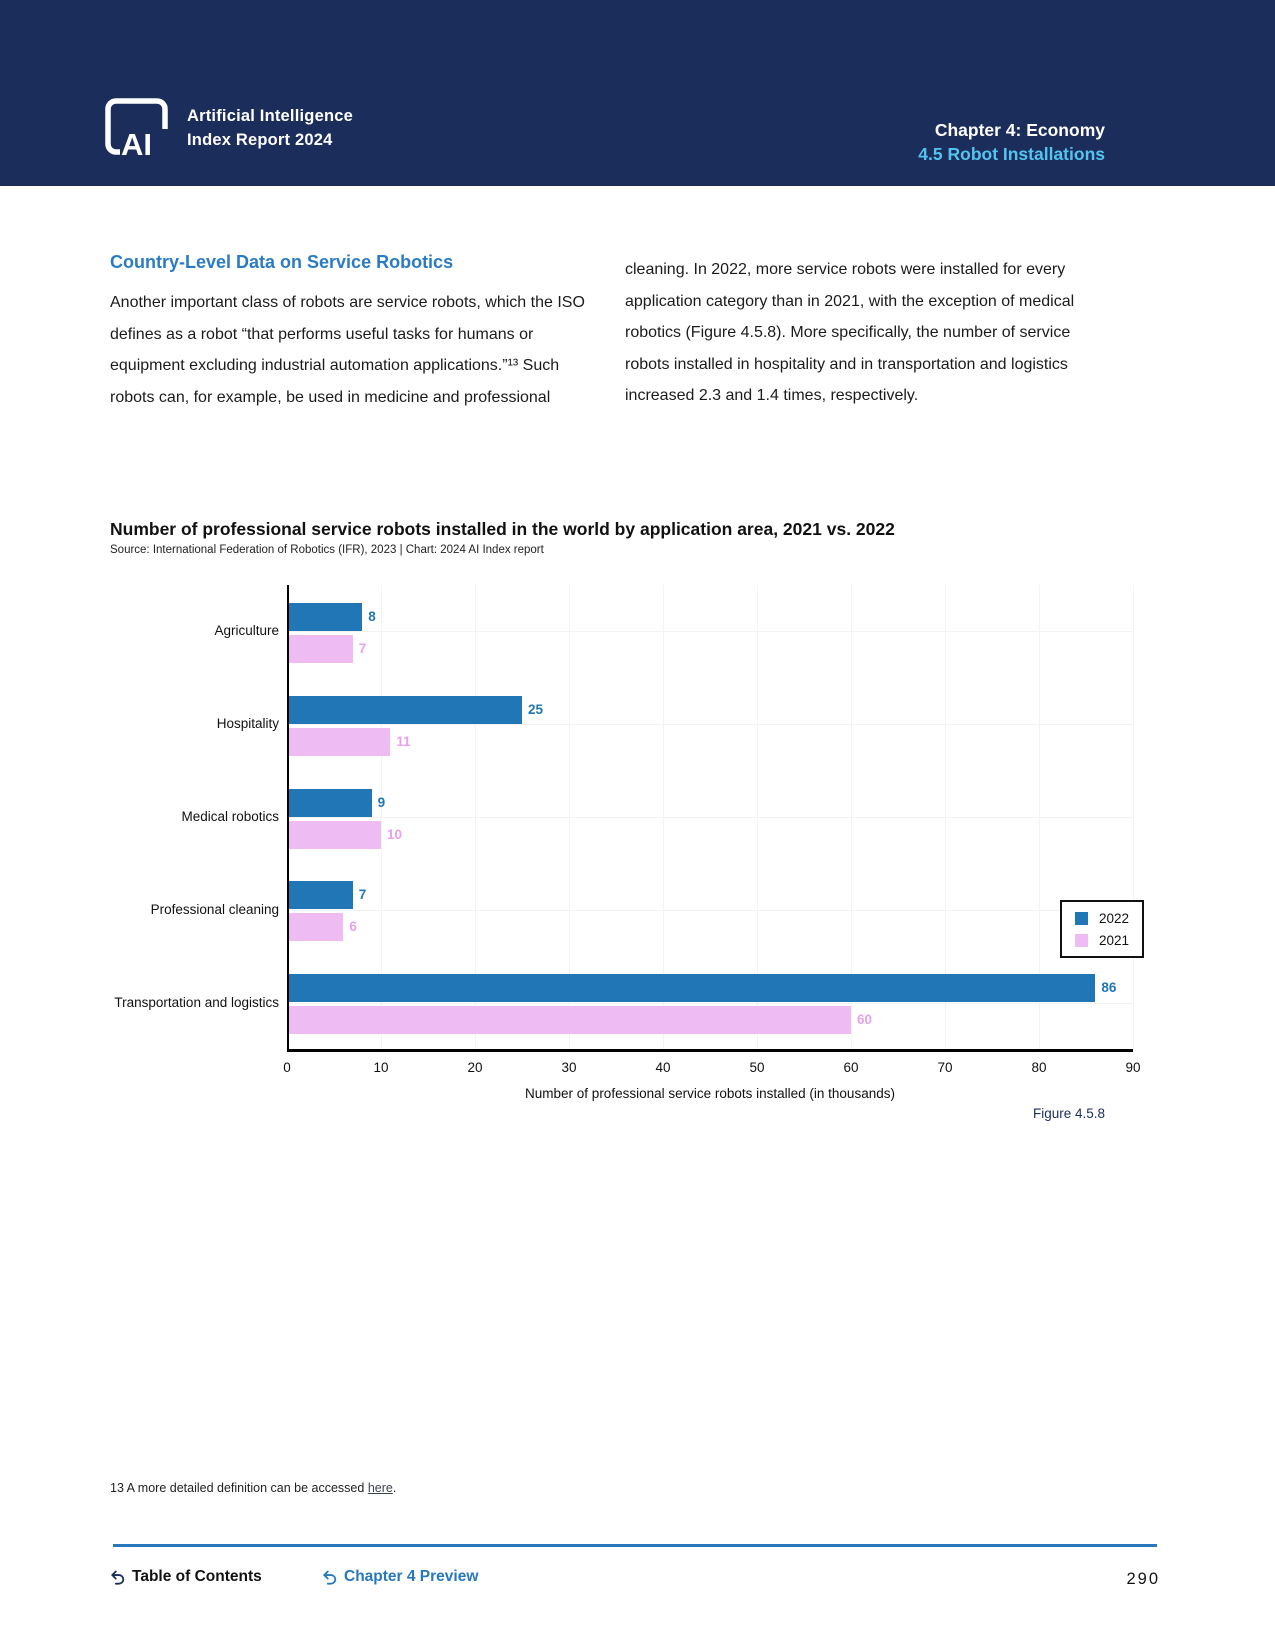 The width and height of the screenshot is (1275, 1650). I want to click on category-label: Medical robotics, so click(230, 816).